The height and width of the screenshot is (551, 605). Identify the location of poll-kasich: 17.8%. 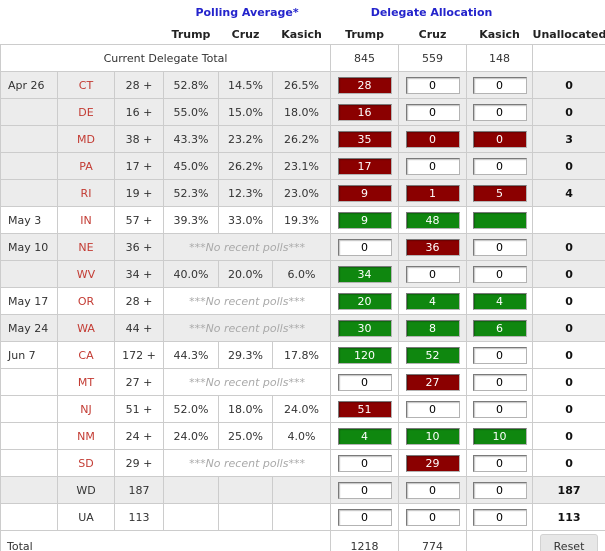
(301, 355).